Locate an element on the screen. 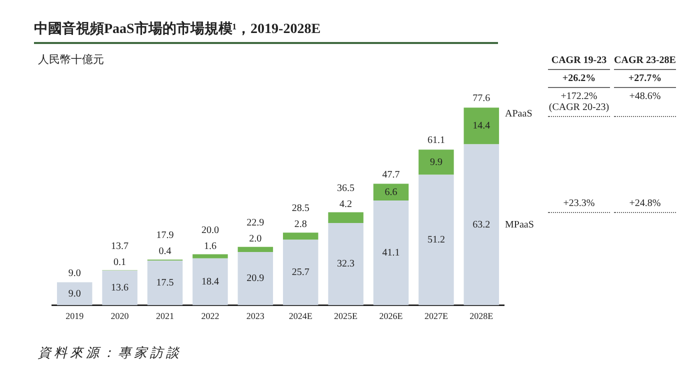  chart-title: 中國音視頻PaaS市場的市場規模¹，2019-2028E is located at coordinates (266, 32).